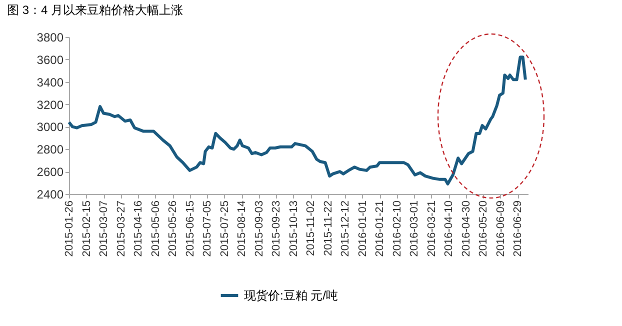 The width and height of the screenshot is (622, 326). Describe the element at coordinates (138, 228) in the screenshot. I see `x-tick-label: 2015-04-16` at that location.